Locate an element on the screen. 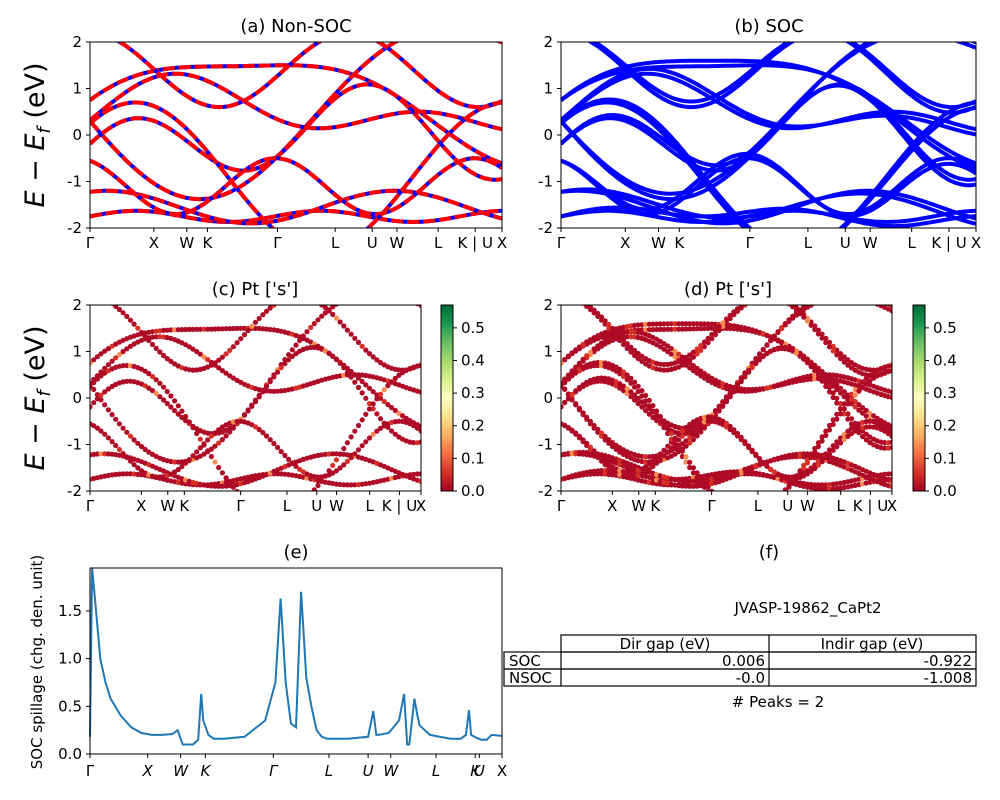 This screenshot has height=800, width=1000. table-header-indir: Indir gap (eV) is located at coordinates (872, 644).